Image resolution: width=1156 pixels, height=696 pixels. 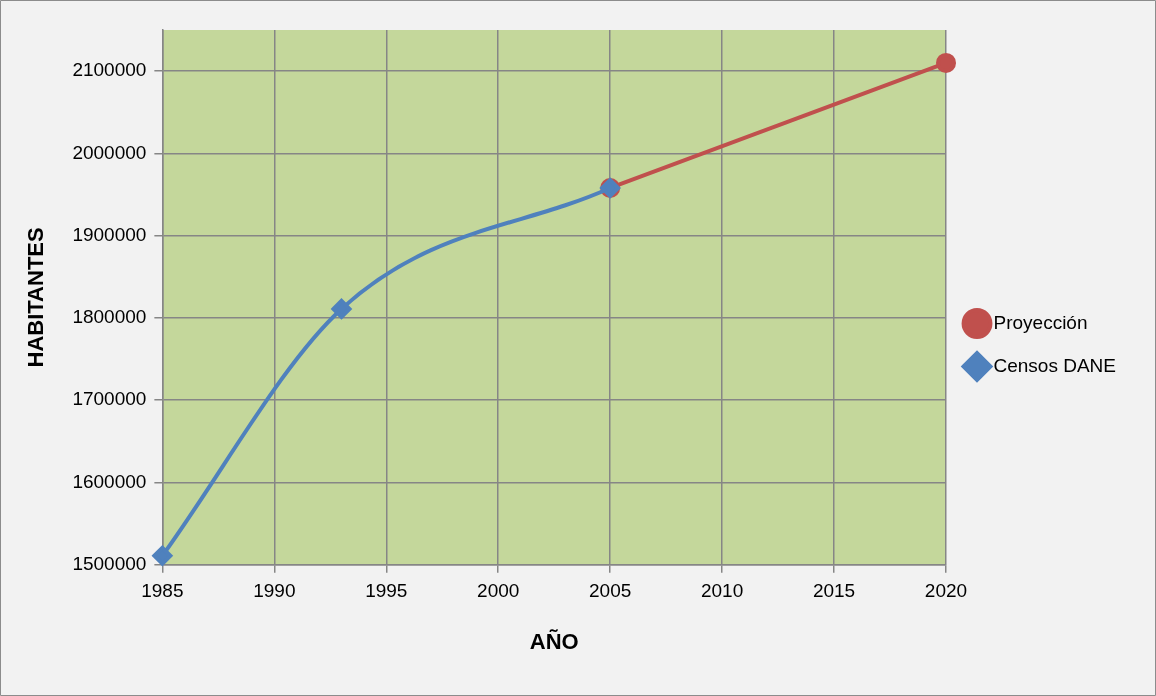 What do you see at coordinates (109, 481) in the screenshot?
I see `y-tick-label: 1600000` at bounding box center [109, 481].